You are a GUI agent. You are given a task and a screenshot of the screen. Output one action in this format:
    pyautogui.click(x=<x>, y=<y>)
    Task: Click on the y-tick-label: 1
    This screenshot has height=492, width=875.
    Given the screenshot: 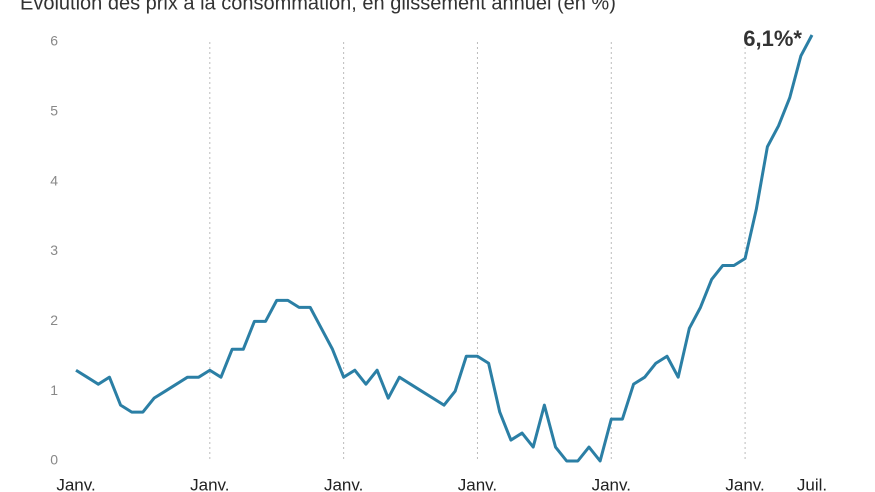 What is the action you would take?
    pyautogui.click(x=54, y=390)
    